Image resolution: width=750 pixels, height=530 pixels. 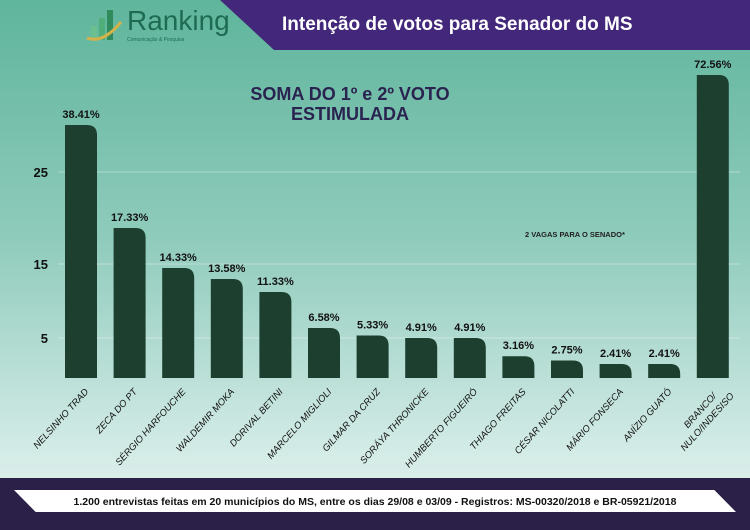 I want to click on logo-words: Ranking Comunicação & Pesquisa, so click(x=178, y=25).